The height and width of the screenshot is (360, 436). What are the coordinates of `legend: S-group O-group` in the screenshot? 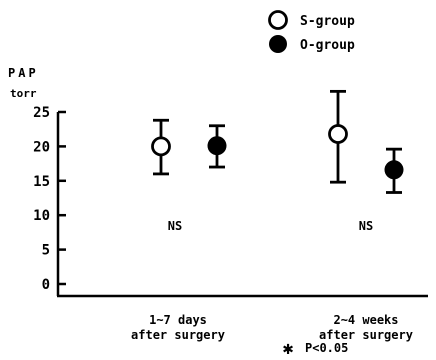 It's located at (311, 31).